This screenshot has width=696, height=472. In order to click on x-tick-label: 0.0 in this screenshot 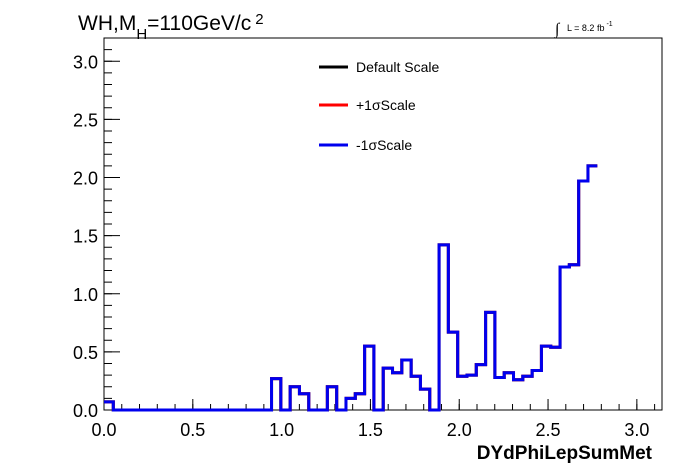, I will do `click(103, 430)`.